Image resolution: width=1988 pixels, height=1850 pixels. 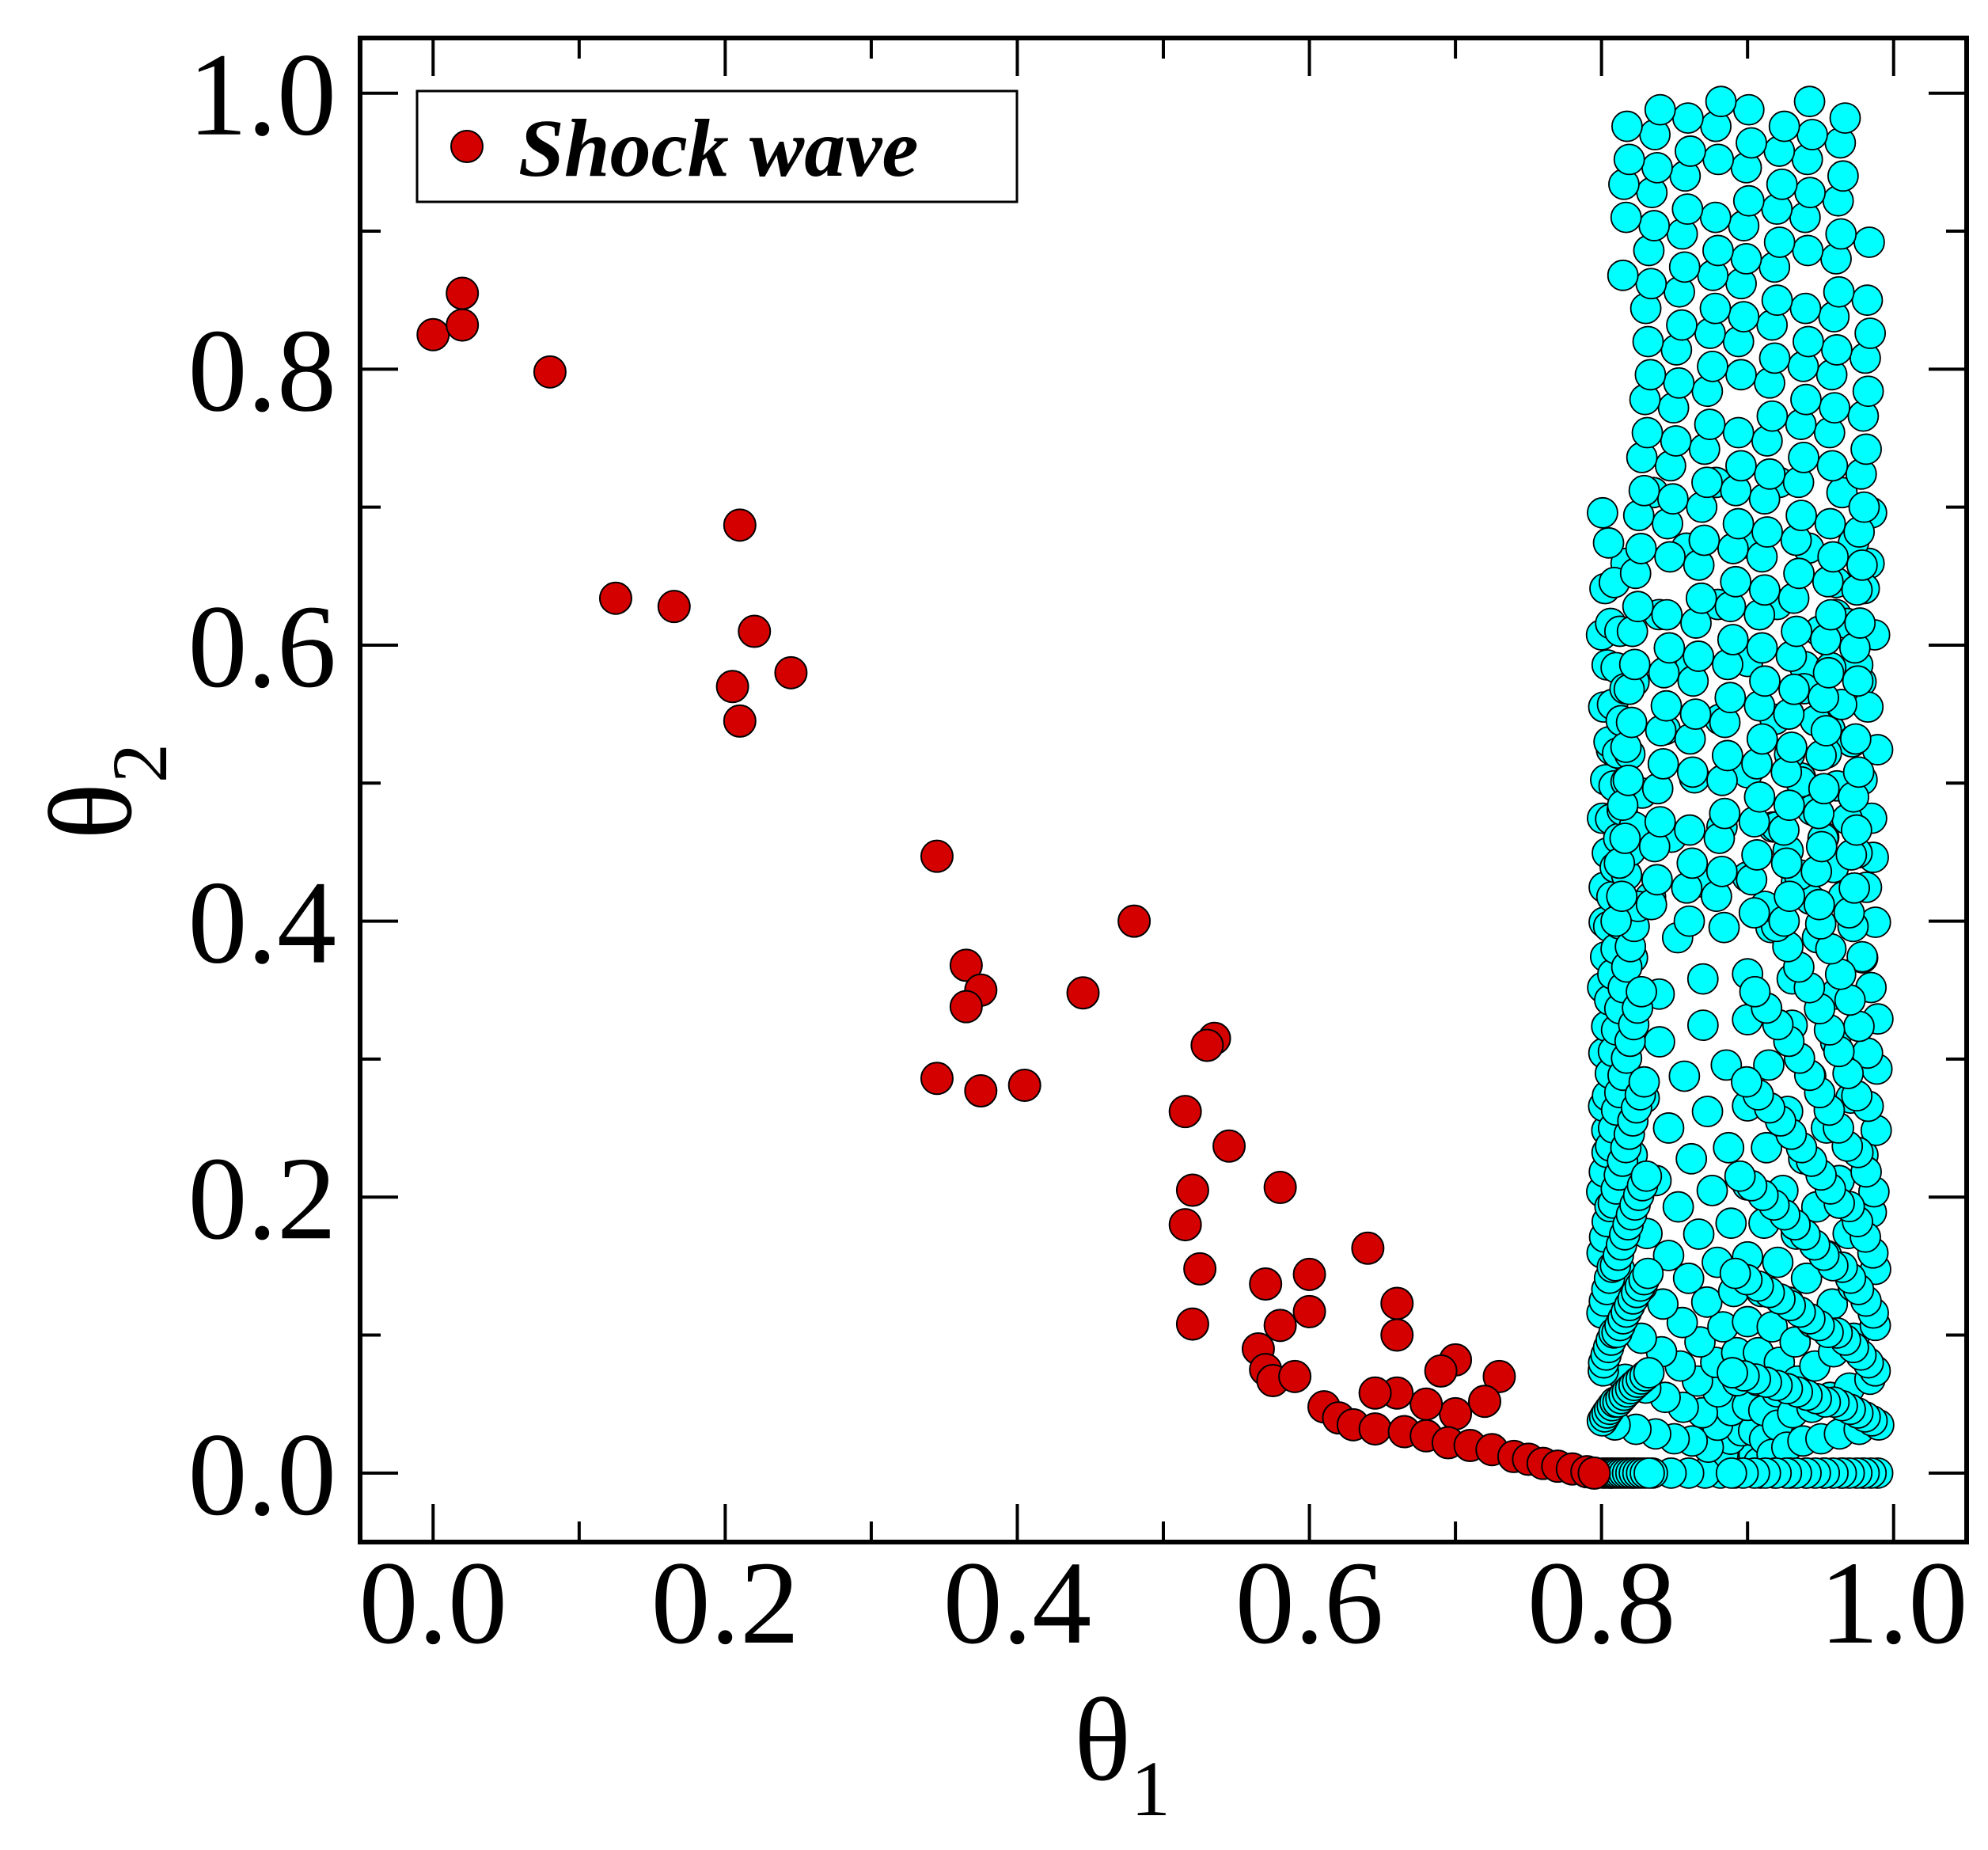 I want to click on legend-box, so click(x=717, y=146).